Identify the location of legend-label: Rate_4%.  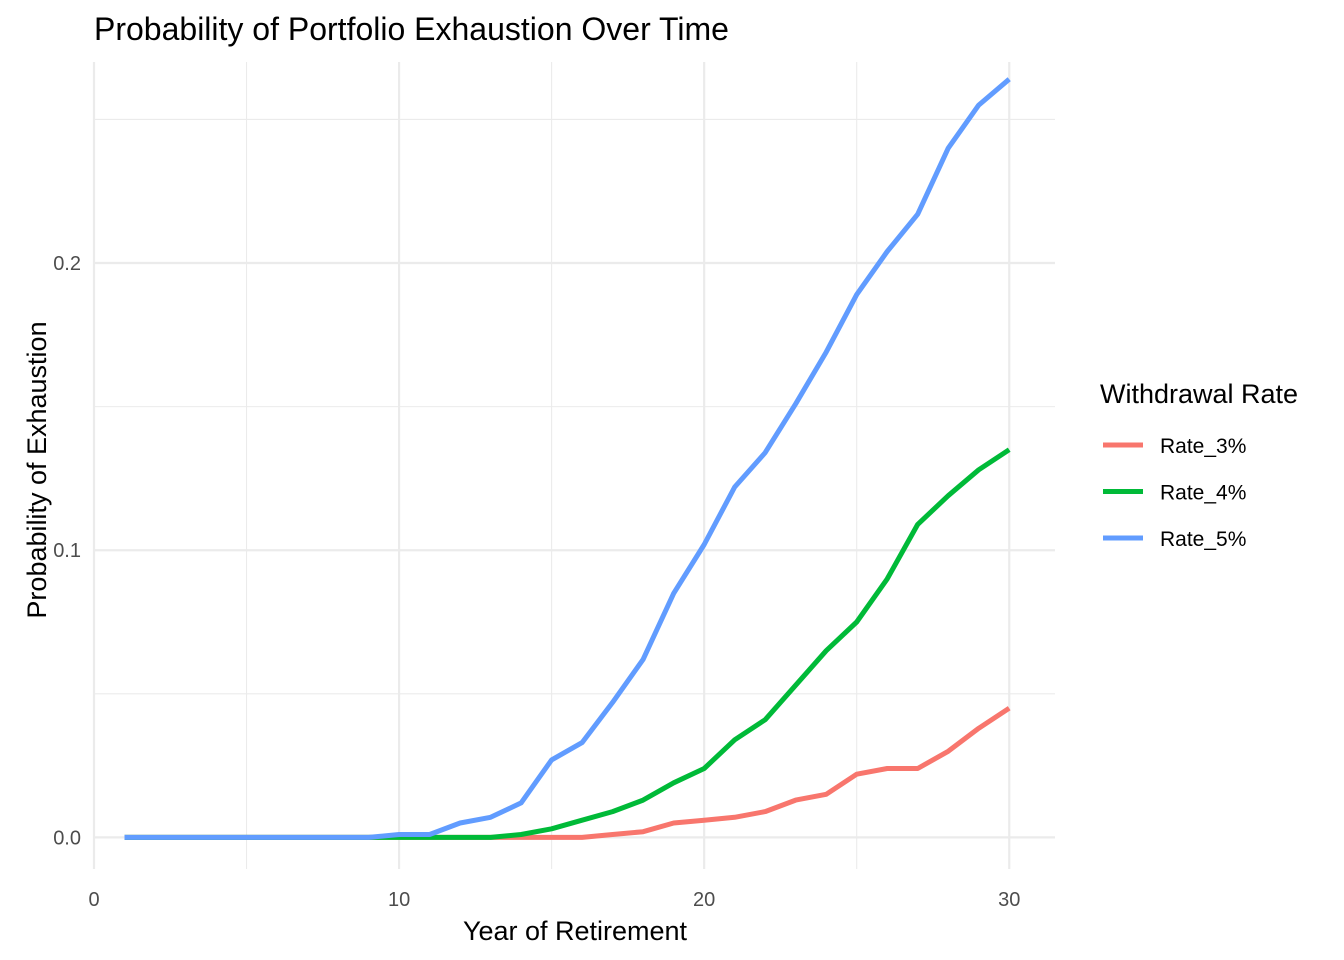
(1203, 493).